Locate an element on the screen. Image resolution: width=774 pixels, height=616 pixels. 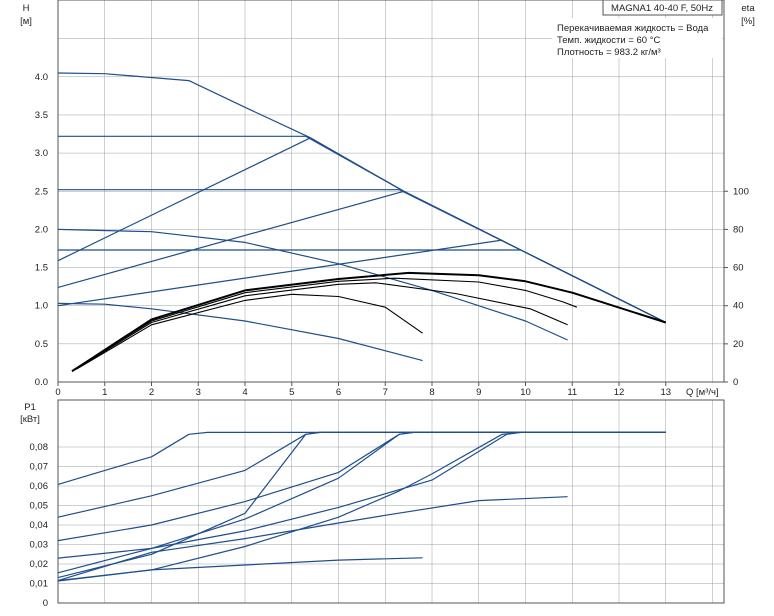
efficiency-tick-label: 60 is located at coordinates (738, 268).